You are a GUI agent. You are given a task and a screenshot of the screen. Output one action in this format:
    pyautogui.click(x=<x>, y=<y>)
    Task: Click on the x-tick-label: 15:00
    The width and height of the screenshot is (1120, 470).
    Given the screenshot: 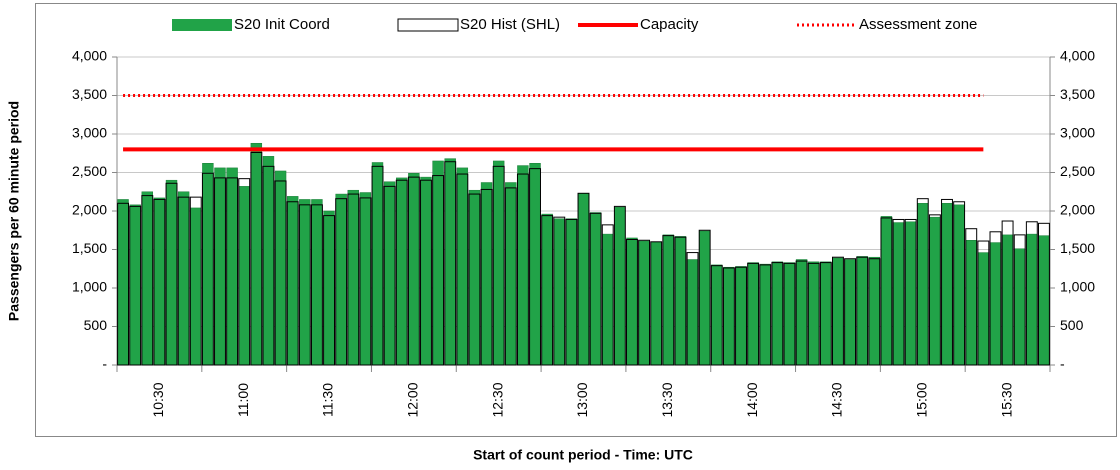 What is the action you would take?
    pyautogui.click(x=921, y=399)
    